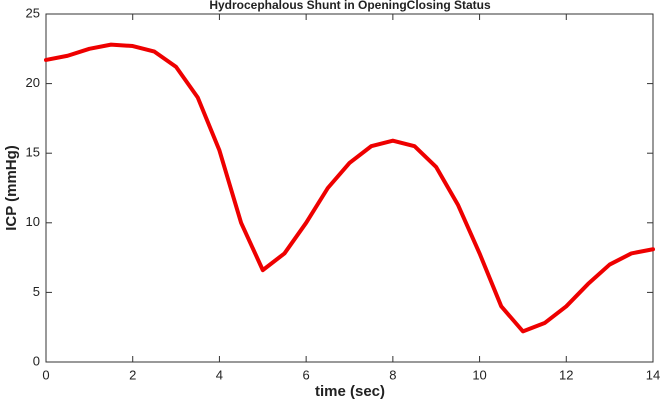  I want to click on x-tick-label: 8, so click(392, 374).